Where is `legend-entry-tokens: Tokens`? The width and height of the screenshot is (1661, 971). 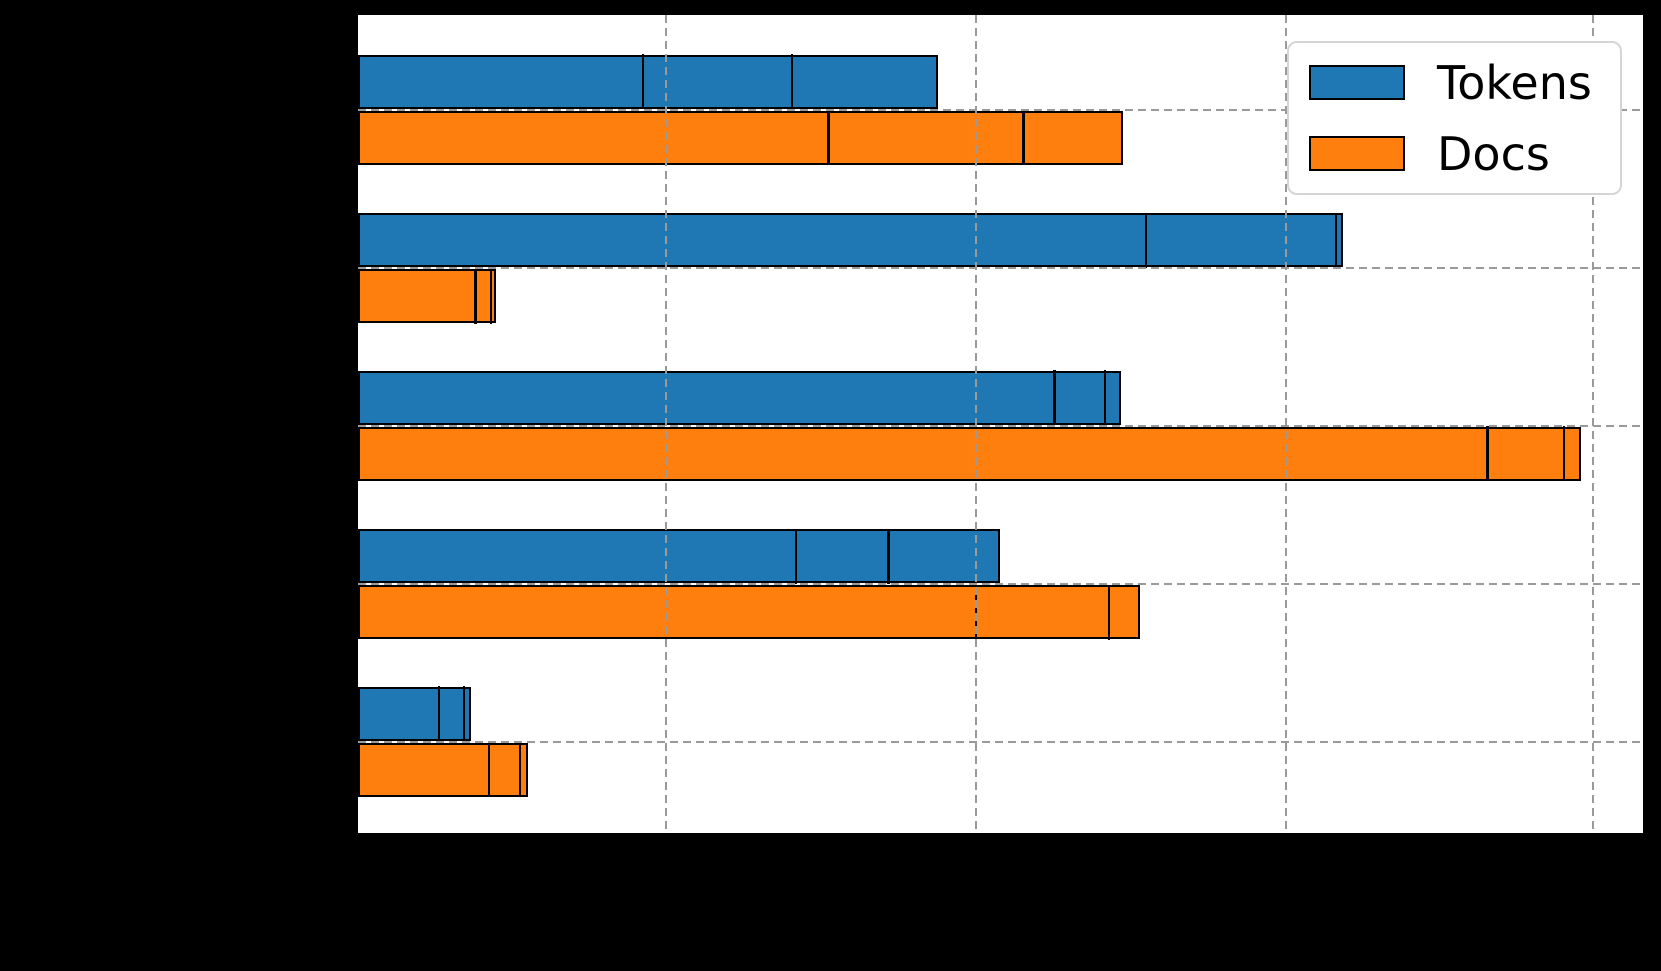
legend-entry-tokens: Tokens is located at coordinates (1464, 82).